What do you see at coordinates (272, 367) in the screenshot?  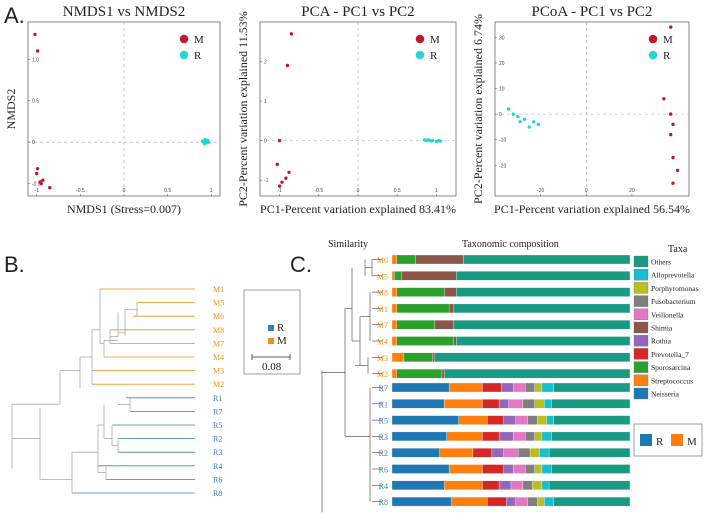 I see `scale-bar-label: 0.08` at bounding box center [272, 367].